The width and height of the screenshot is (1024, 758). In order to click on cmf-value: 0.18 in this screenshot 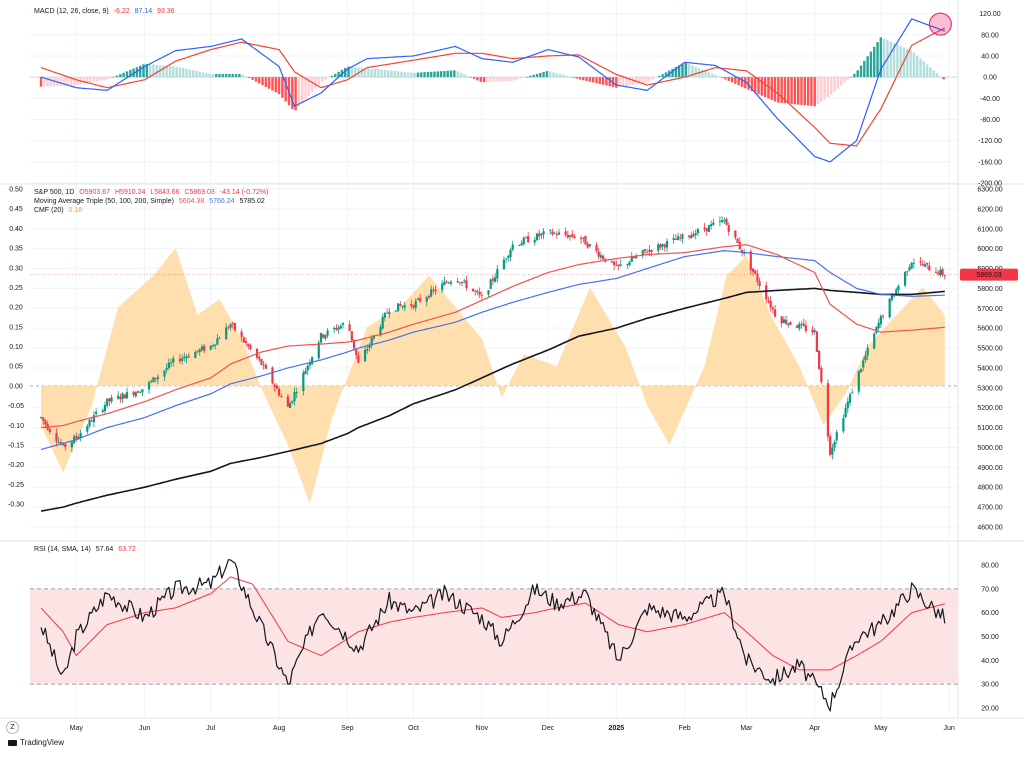, I will do `click(75, 210)`.